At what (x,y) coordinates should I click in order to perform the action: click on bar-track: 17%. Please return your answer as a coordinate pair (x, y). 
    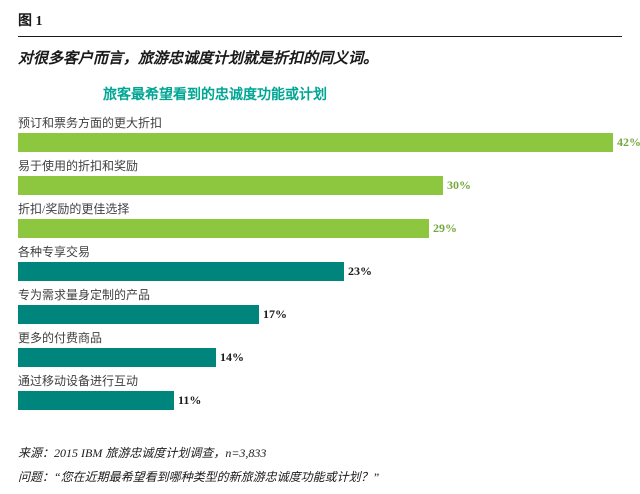
    Looking at the image, I should click on (320, 314).